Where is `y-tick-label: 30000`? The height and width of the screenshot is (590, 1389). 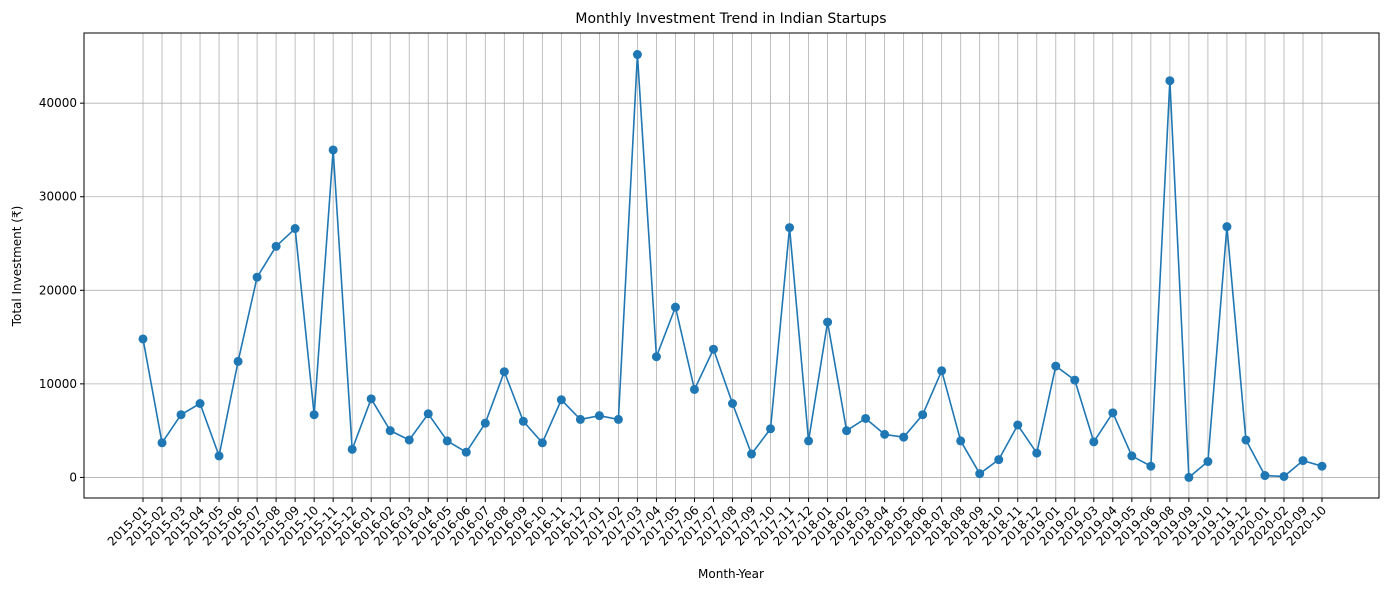 y-tick-label: 30000 is located at coordinates (58, 197).